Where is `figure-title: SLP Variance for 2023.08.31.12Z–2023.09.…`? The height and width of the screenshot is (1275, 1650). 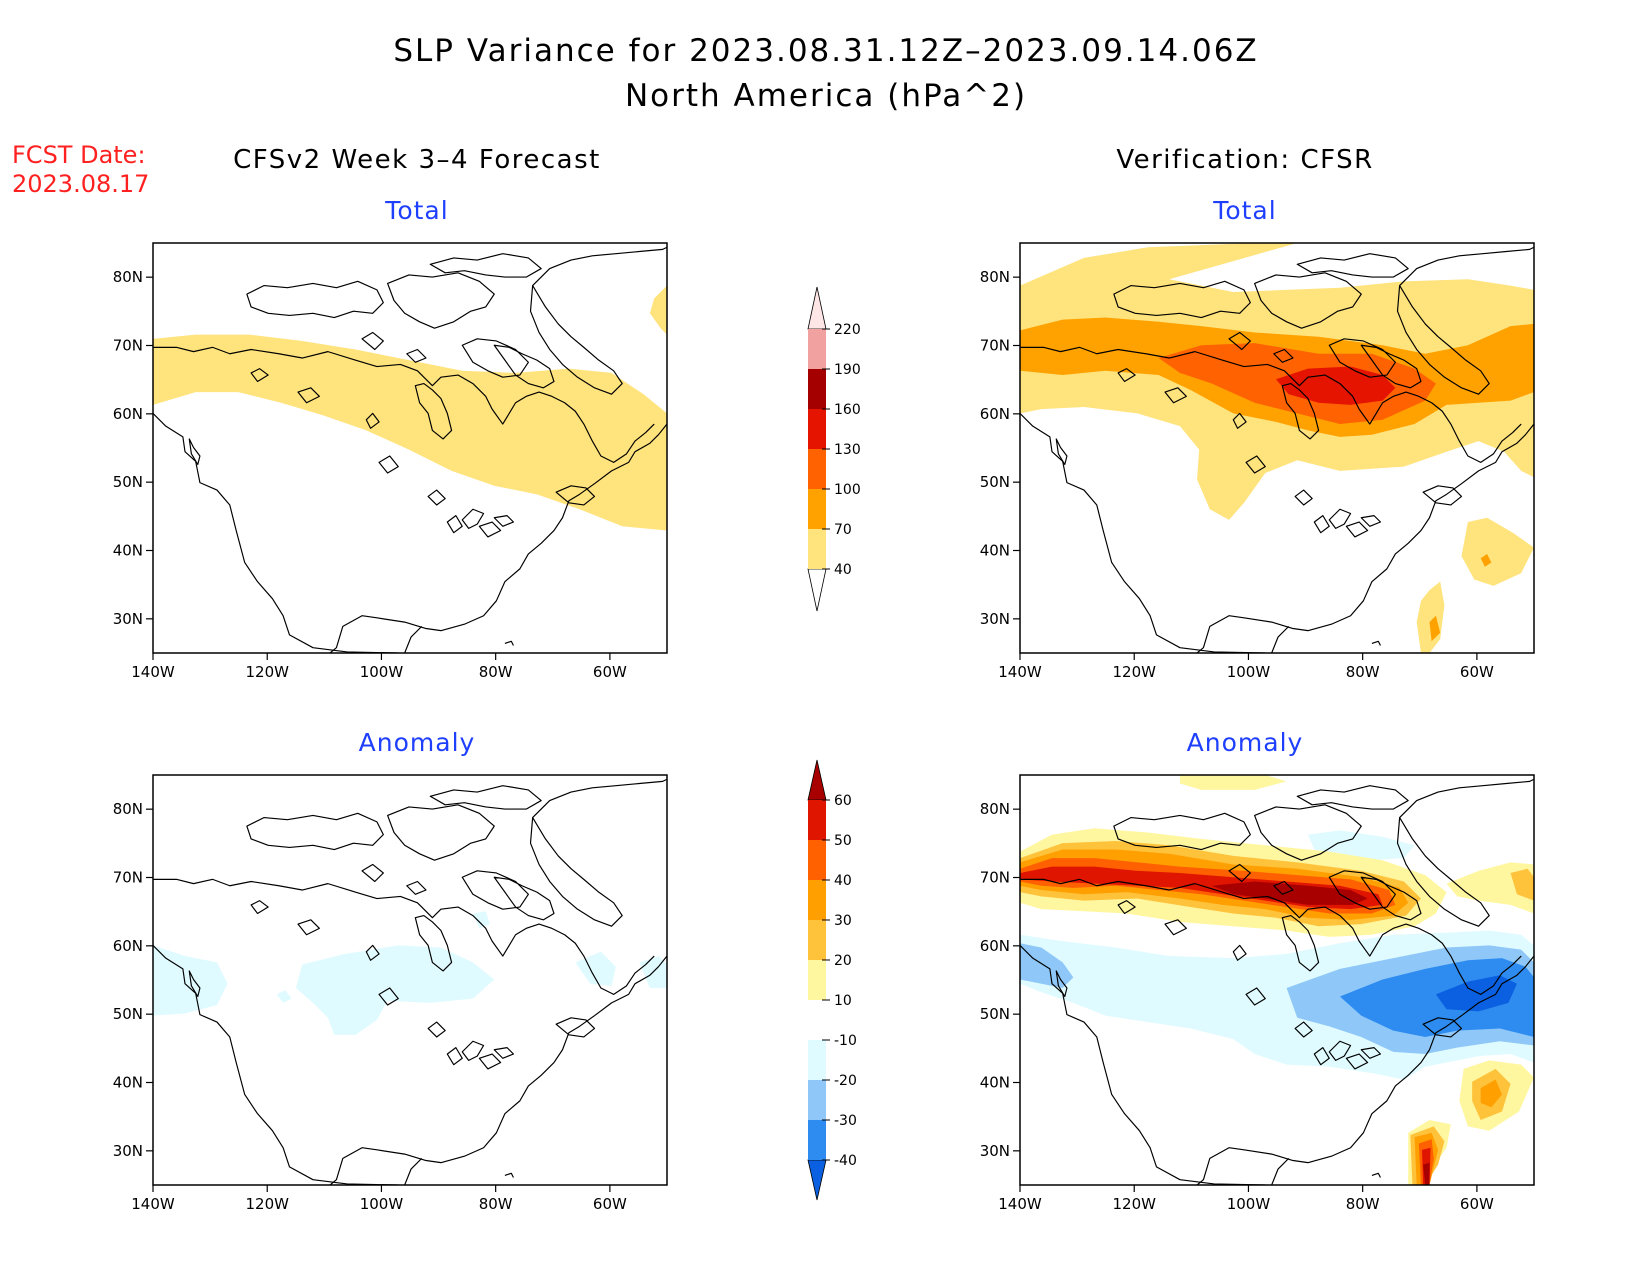 figure-title: SLP Variance for 2023.08.31.12Z–2023.09.… is located at coordinates (825, 51).